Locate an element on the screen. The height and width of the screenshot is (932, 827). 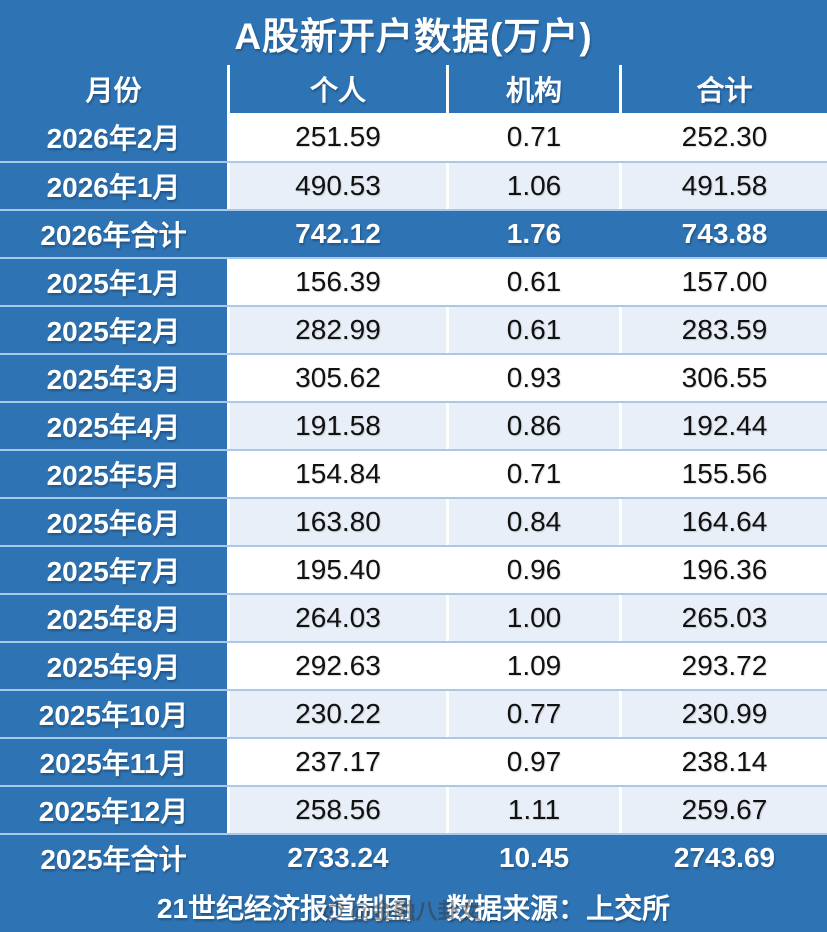
cell-institution: 1.00 is located at coordinates (532, 618).